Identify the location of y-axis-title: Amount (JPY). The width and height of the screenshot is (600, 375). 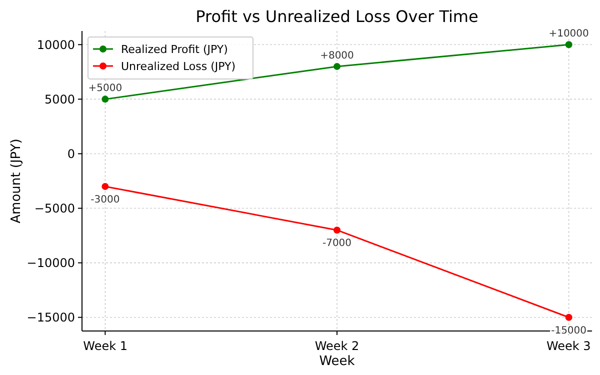
(16, 181).